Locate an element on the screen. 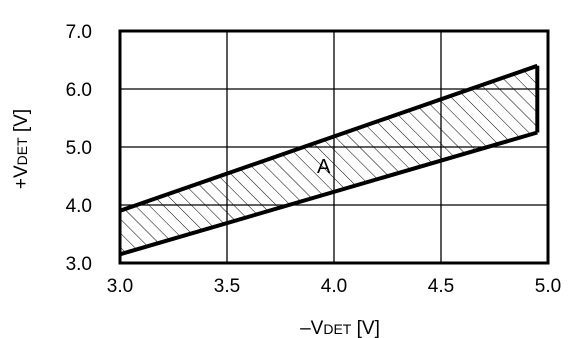 The image size is (568, 338). x-tick-label: 3.5 is located at coordinates (227, 286).